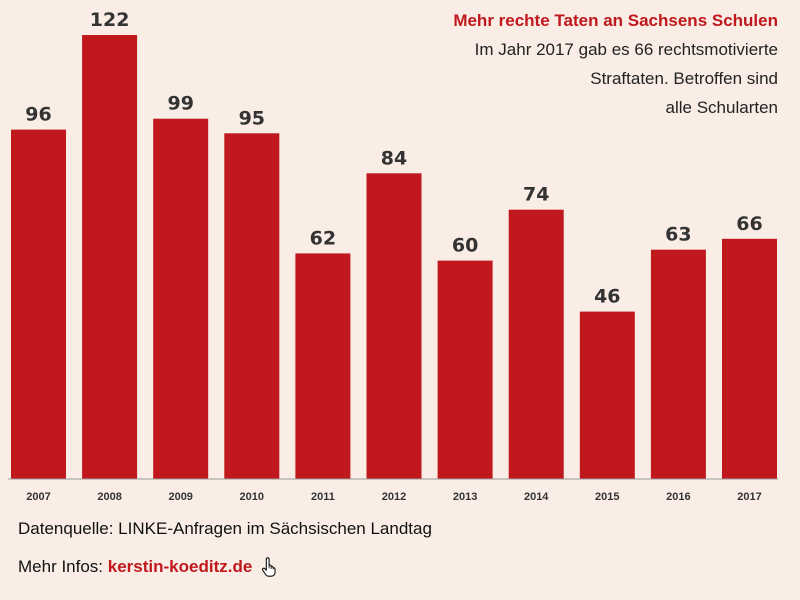 The image size is (800, 600). I want to click on value-label-2007: 96, so click(38, 115).